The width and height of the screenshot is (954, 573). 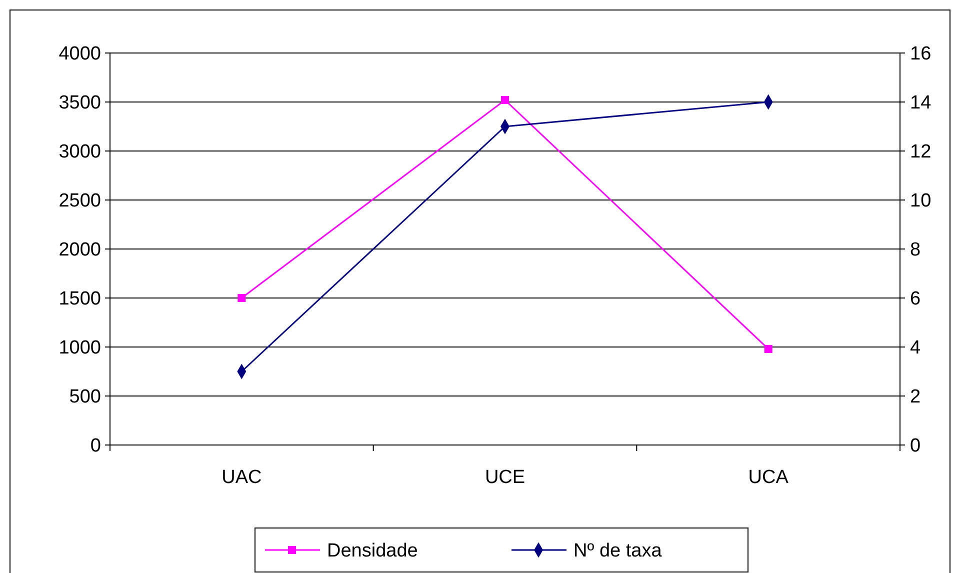 I want to click on y-tick-label: 500, so click(x=85, y=397).